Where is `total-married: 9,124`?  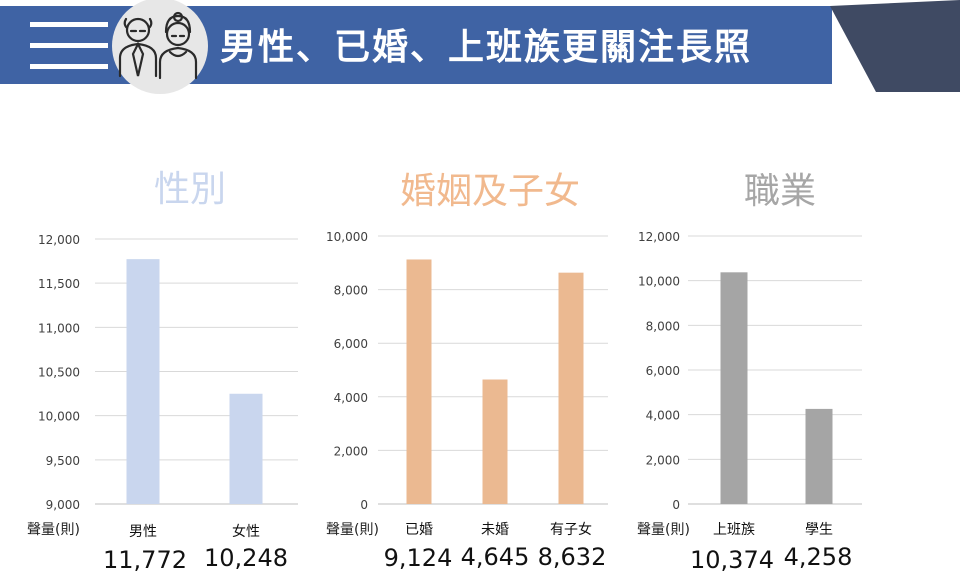
total-married: 9,124 is located at coordinates (418, 558).